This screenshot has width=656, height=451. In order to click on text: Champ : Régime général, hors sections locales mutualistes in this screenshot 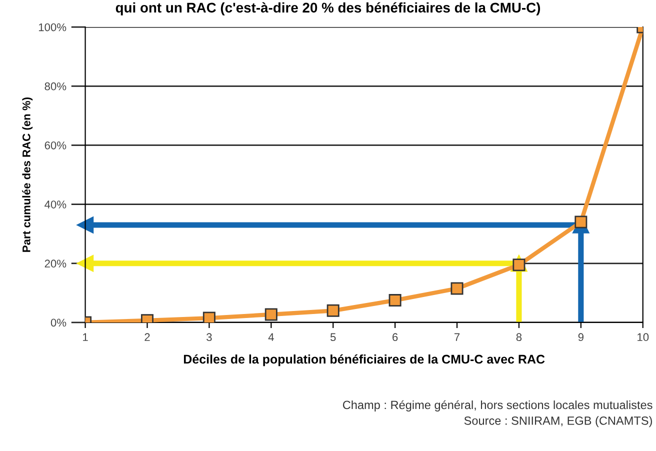, I will do `click(497, 406)`.